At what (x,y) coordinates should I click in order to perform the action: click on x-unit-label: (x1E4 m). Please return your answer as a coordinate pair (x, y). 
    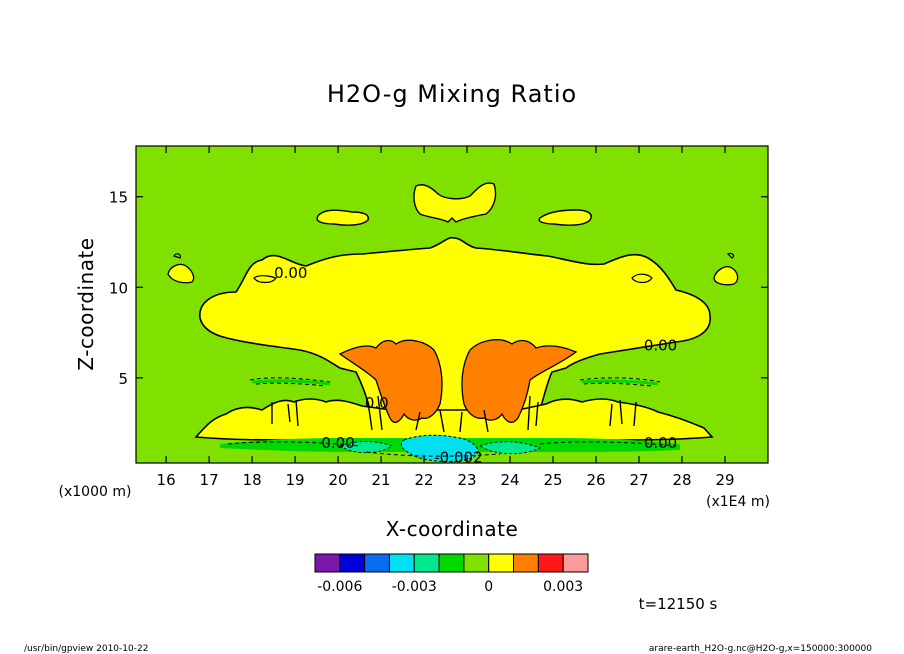
    Looking at the image, I should click on (738, 502).